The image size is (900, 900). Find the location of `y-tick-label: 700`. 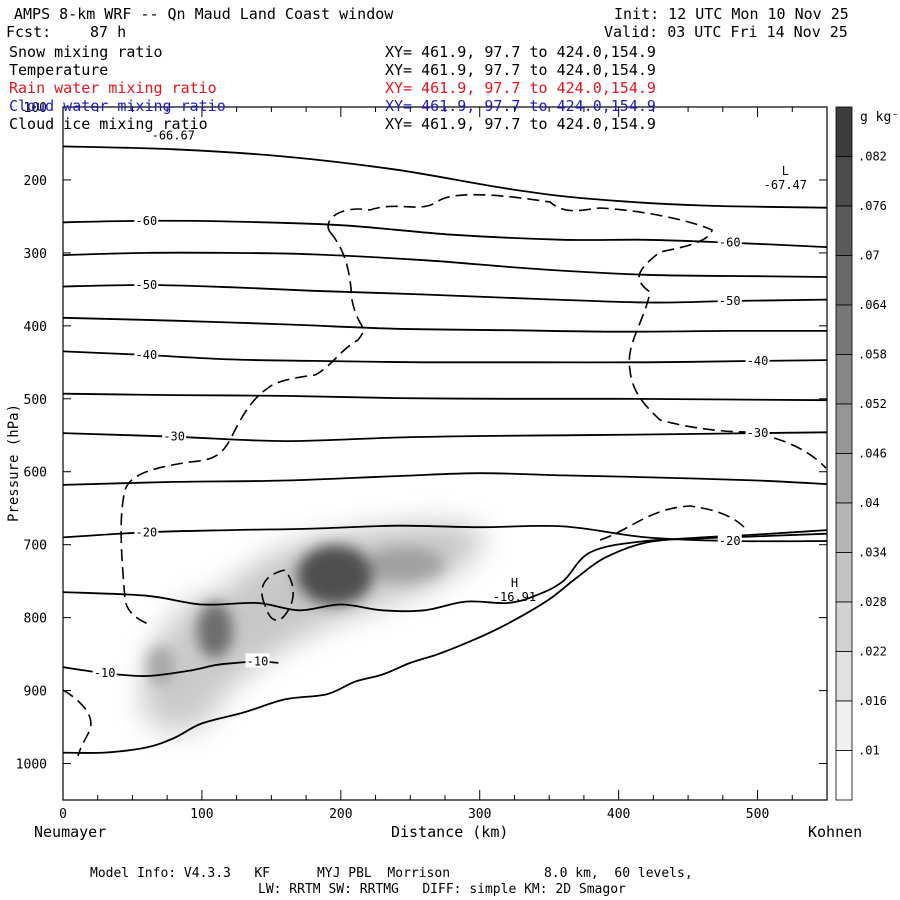

y-tick-label: 700 is located at coordinates (35, 546).